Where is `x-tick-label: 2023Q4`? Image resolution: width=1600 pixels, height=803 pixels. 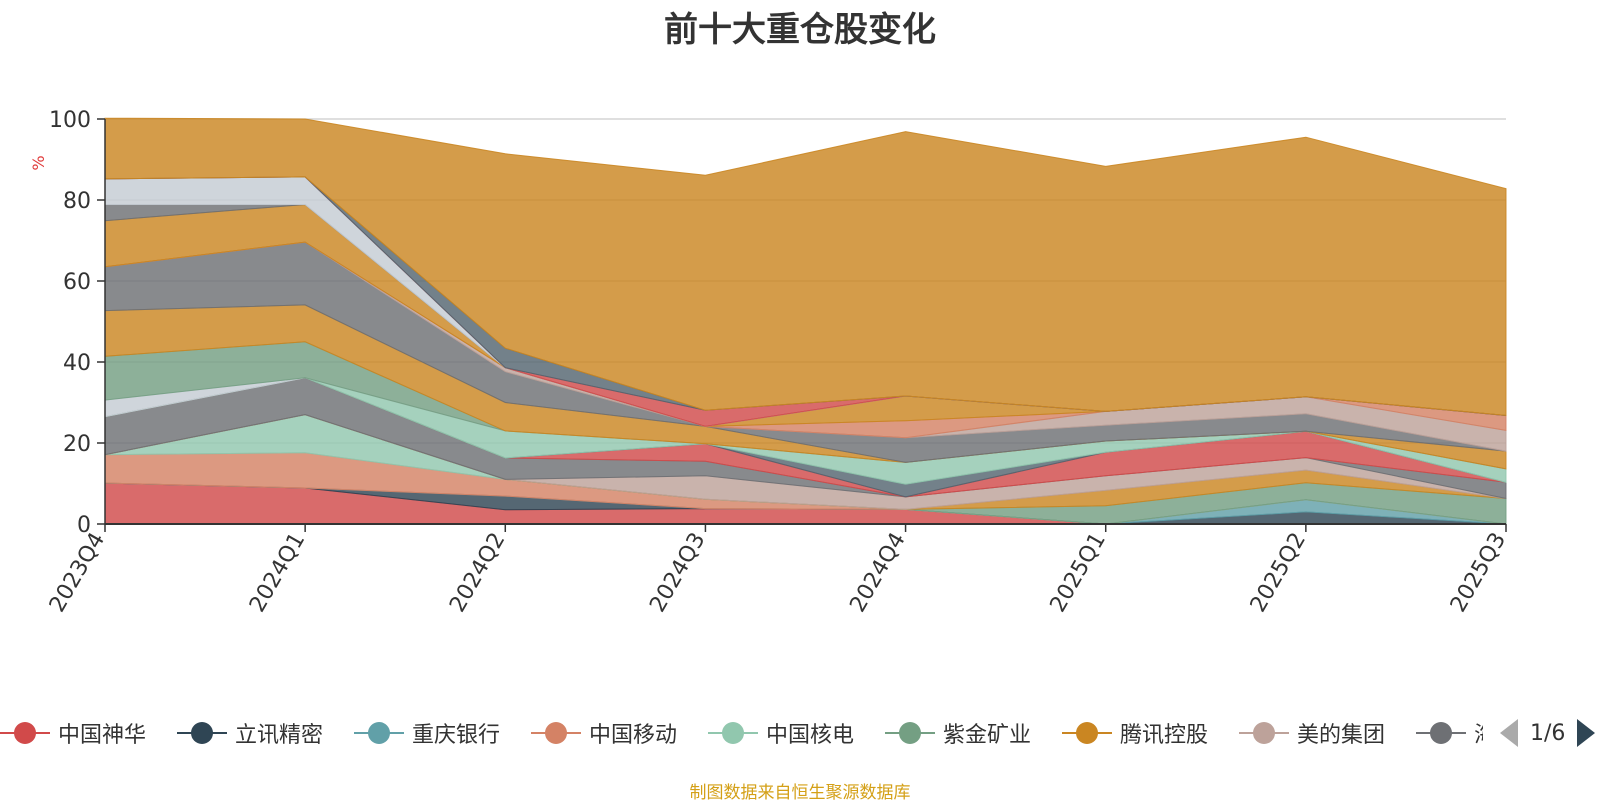
x-tick-label: 2023Q4 is located at coordinates (77, 573).